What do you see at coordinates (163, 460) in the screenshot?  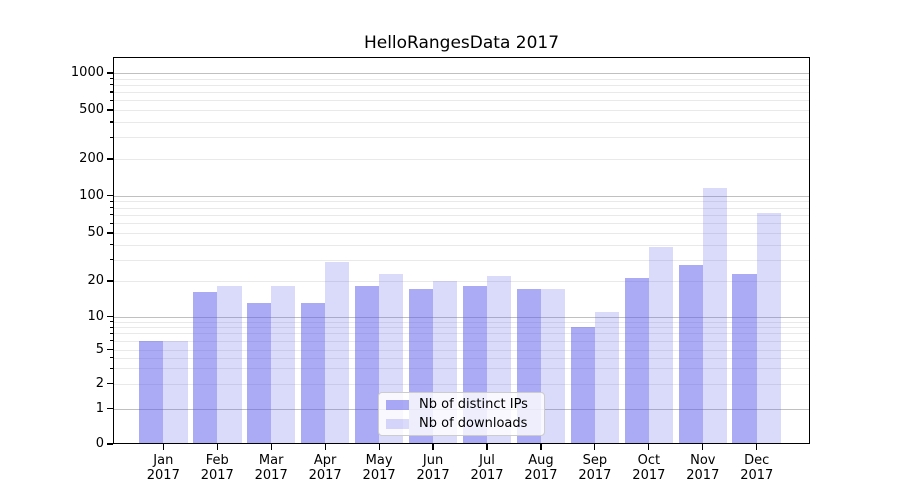 I see `x-tick-label-month: Jan` at bounding box center [163, 460].